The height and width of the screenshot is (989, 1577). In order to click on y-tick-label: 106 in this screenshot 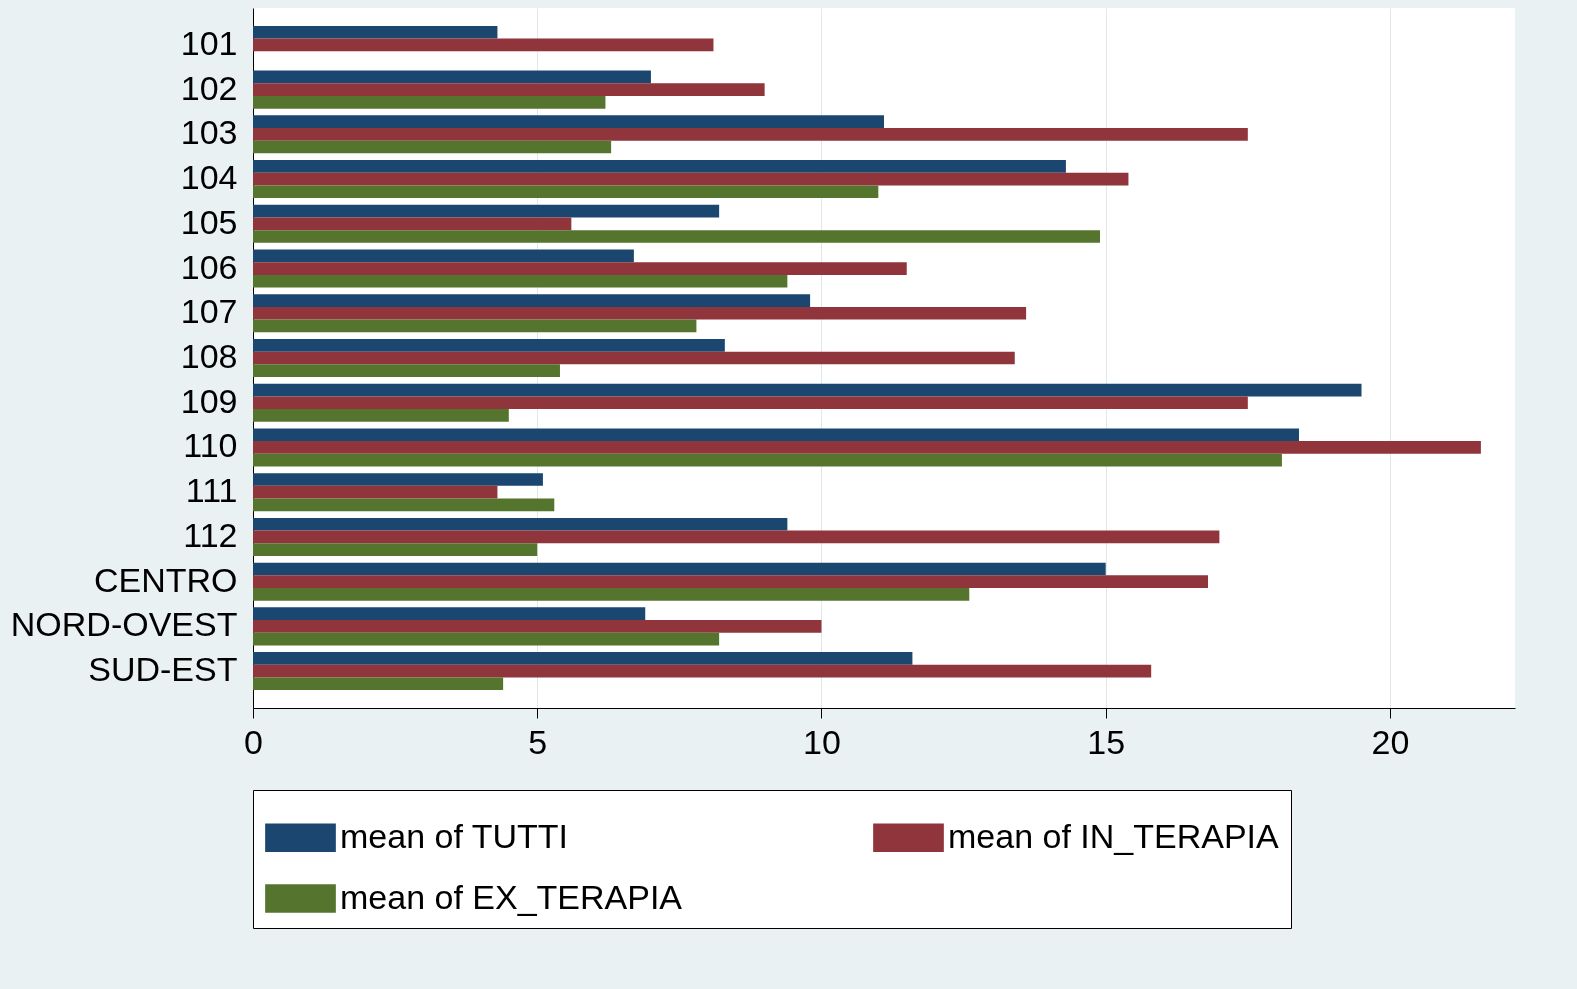, I will do `click(209, 266)`.